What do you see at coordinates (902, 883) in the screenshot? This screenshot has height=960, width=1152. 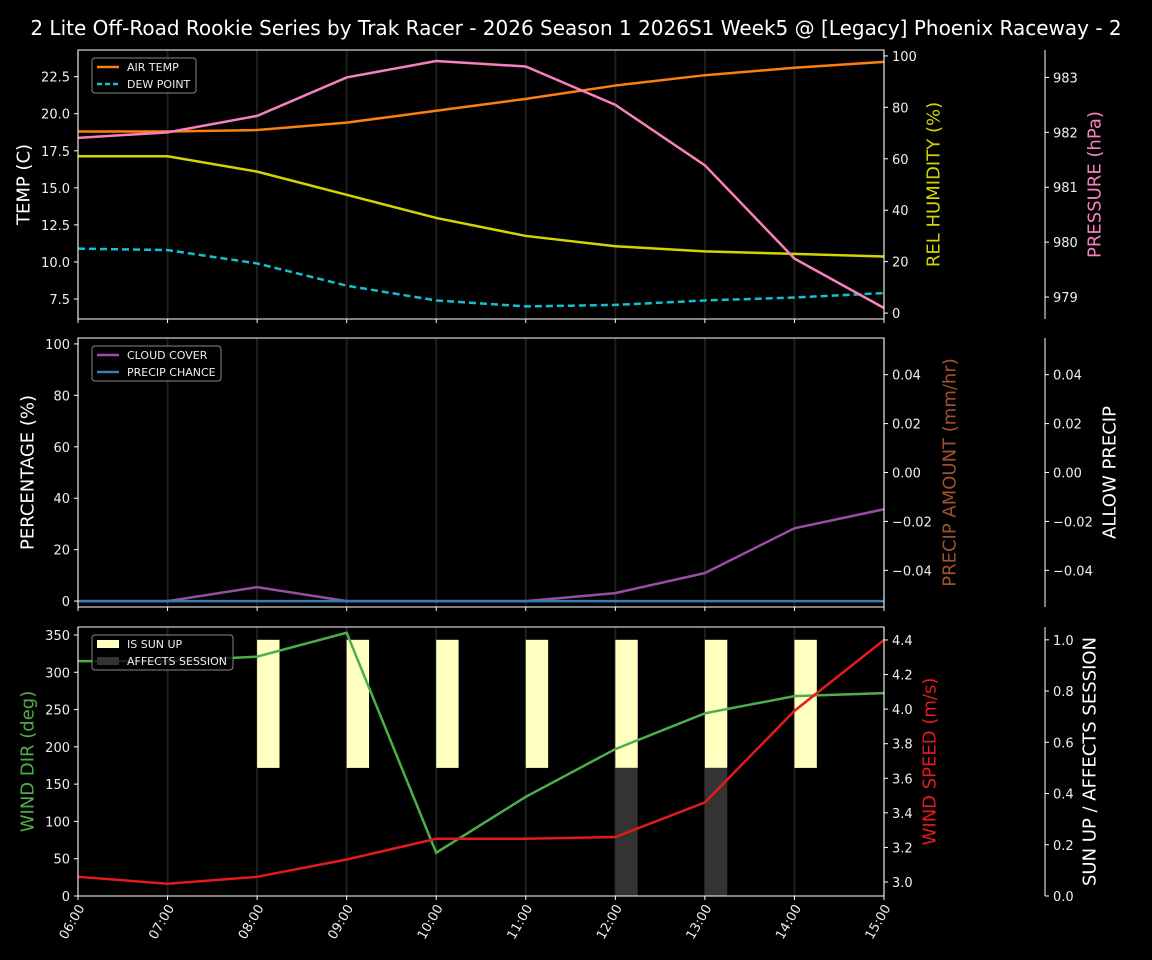 I see `y-tick-label: 3.0` at bounding box center [902, 883].